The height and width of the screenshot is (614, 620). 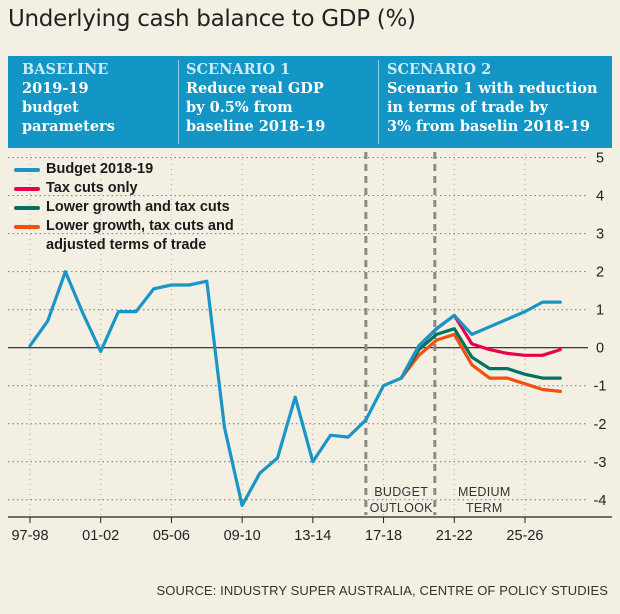 What do you see at coordinates (600, 425) in the screenshot?
I see `y-tick-label: -2` at bounding box center [600, 425].